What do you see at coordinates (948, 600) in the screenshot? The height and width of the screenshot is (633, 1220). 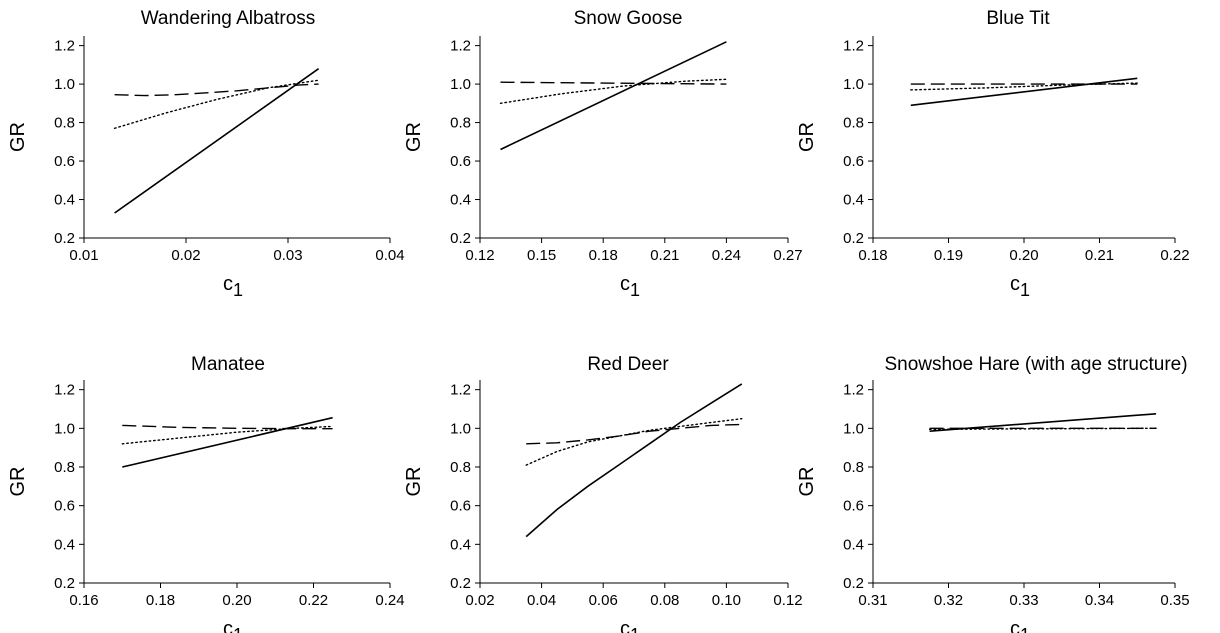 I see `x-tick-label: 0.32` at bounding box center [948, 600].